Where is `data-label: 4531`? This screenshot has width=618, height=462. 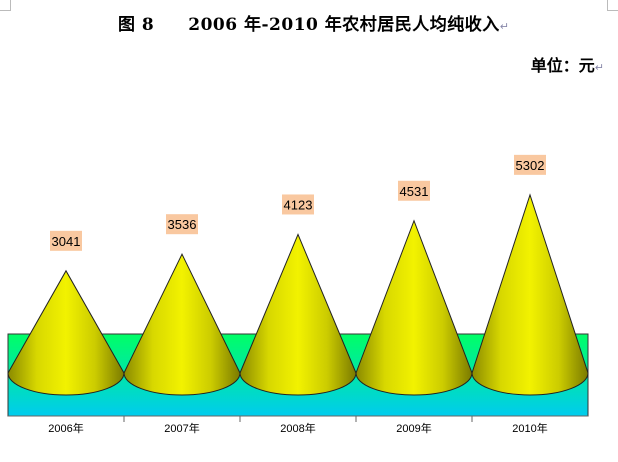 data-label: 4531 is located at coordinates (414, 191).